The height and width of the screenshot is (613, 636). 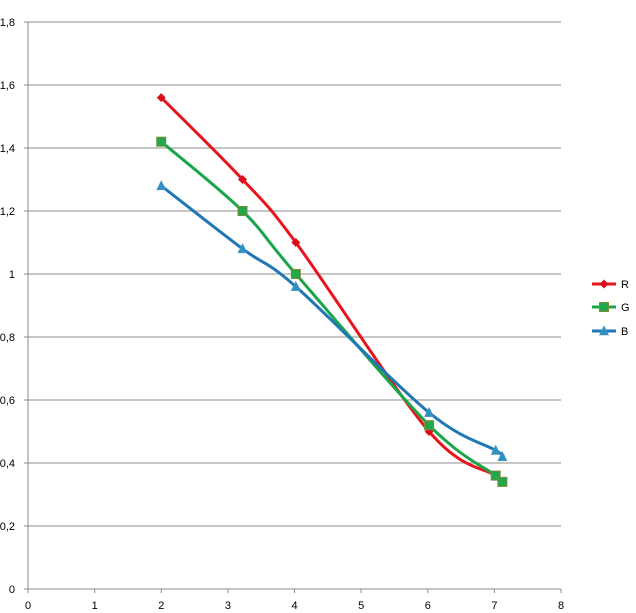 I want to click on x-tick-label: 1, so click(x=95, y=606).